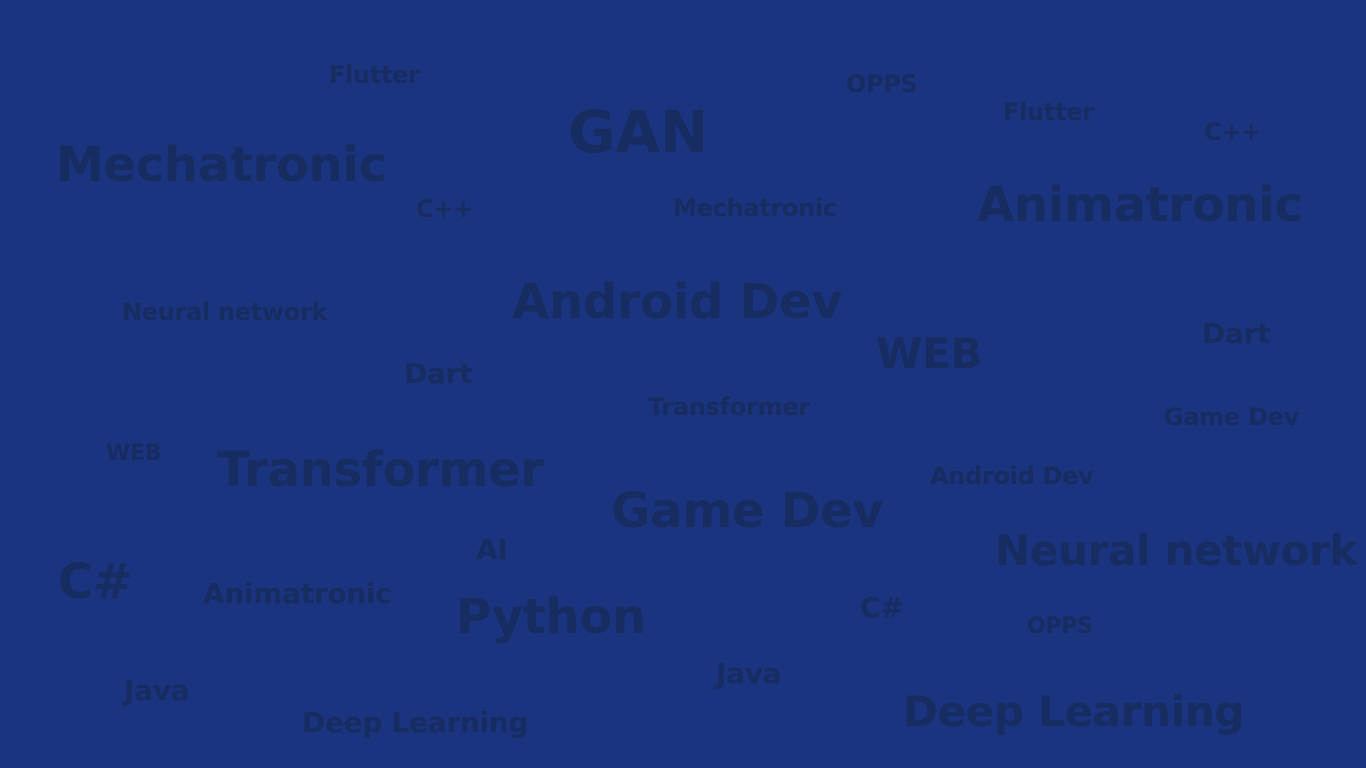 Image resolution: width=1366 pixels, height=768 pixels. What do you see at coordinates (492, 549) in the screenshot?
I see `word-ai: AI` at bounding box center [492, 549].